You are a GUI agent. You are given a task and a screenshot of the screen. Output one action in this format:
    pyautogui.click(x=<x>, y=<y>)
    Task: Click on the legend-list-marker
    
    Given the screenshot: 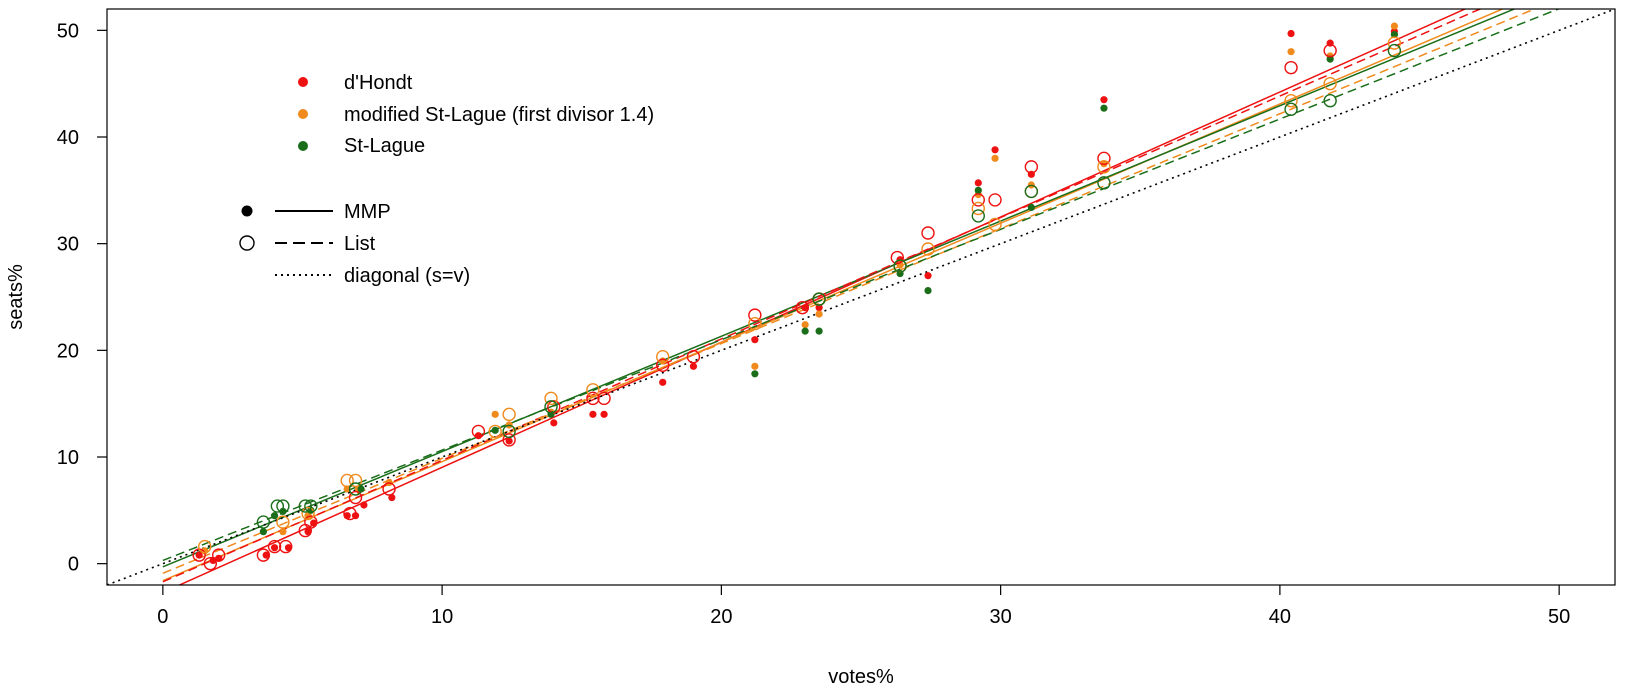 What is the action you would take?
    pyautogui.click(x=247, y=243)
    